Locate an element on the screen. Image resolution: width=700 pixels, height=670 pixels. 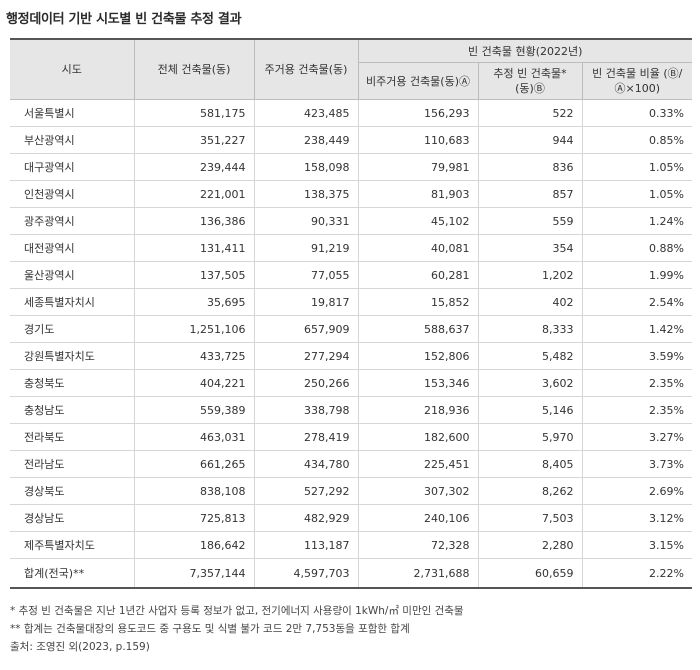
cell-residential-buildings: 482,929 is located at coordinates (306, 518).